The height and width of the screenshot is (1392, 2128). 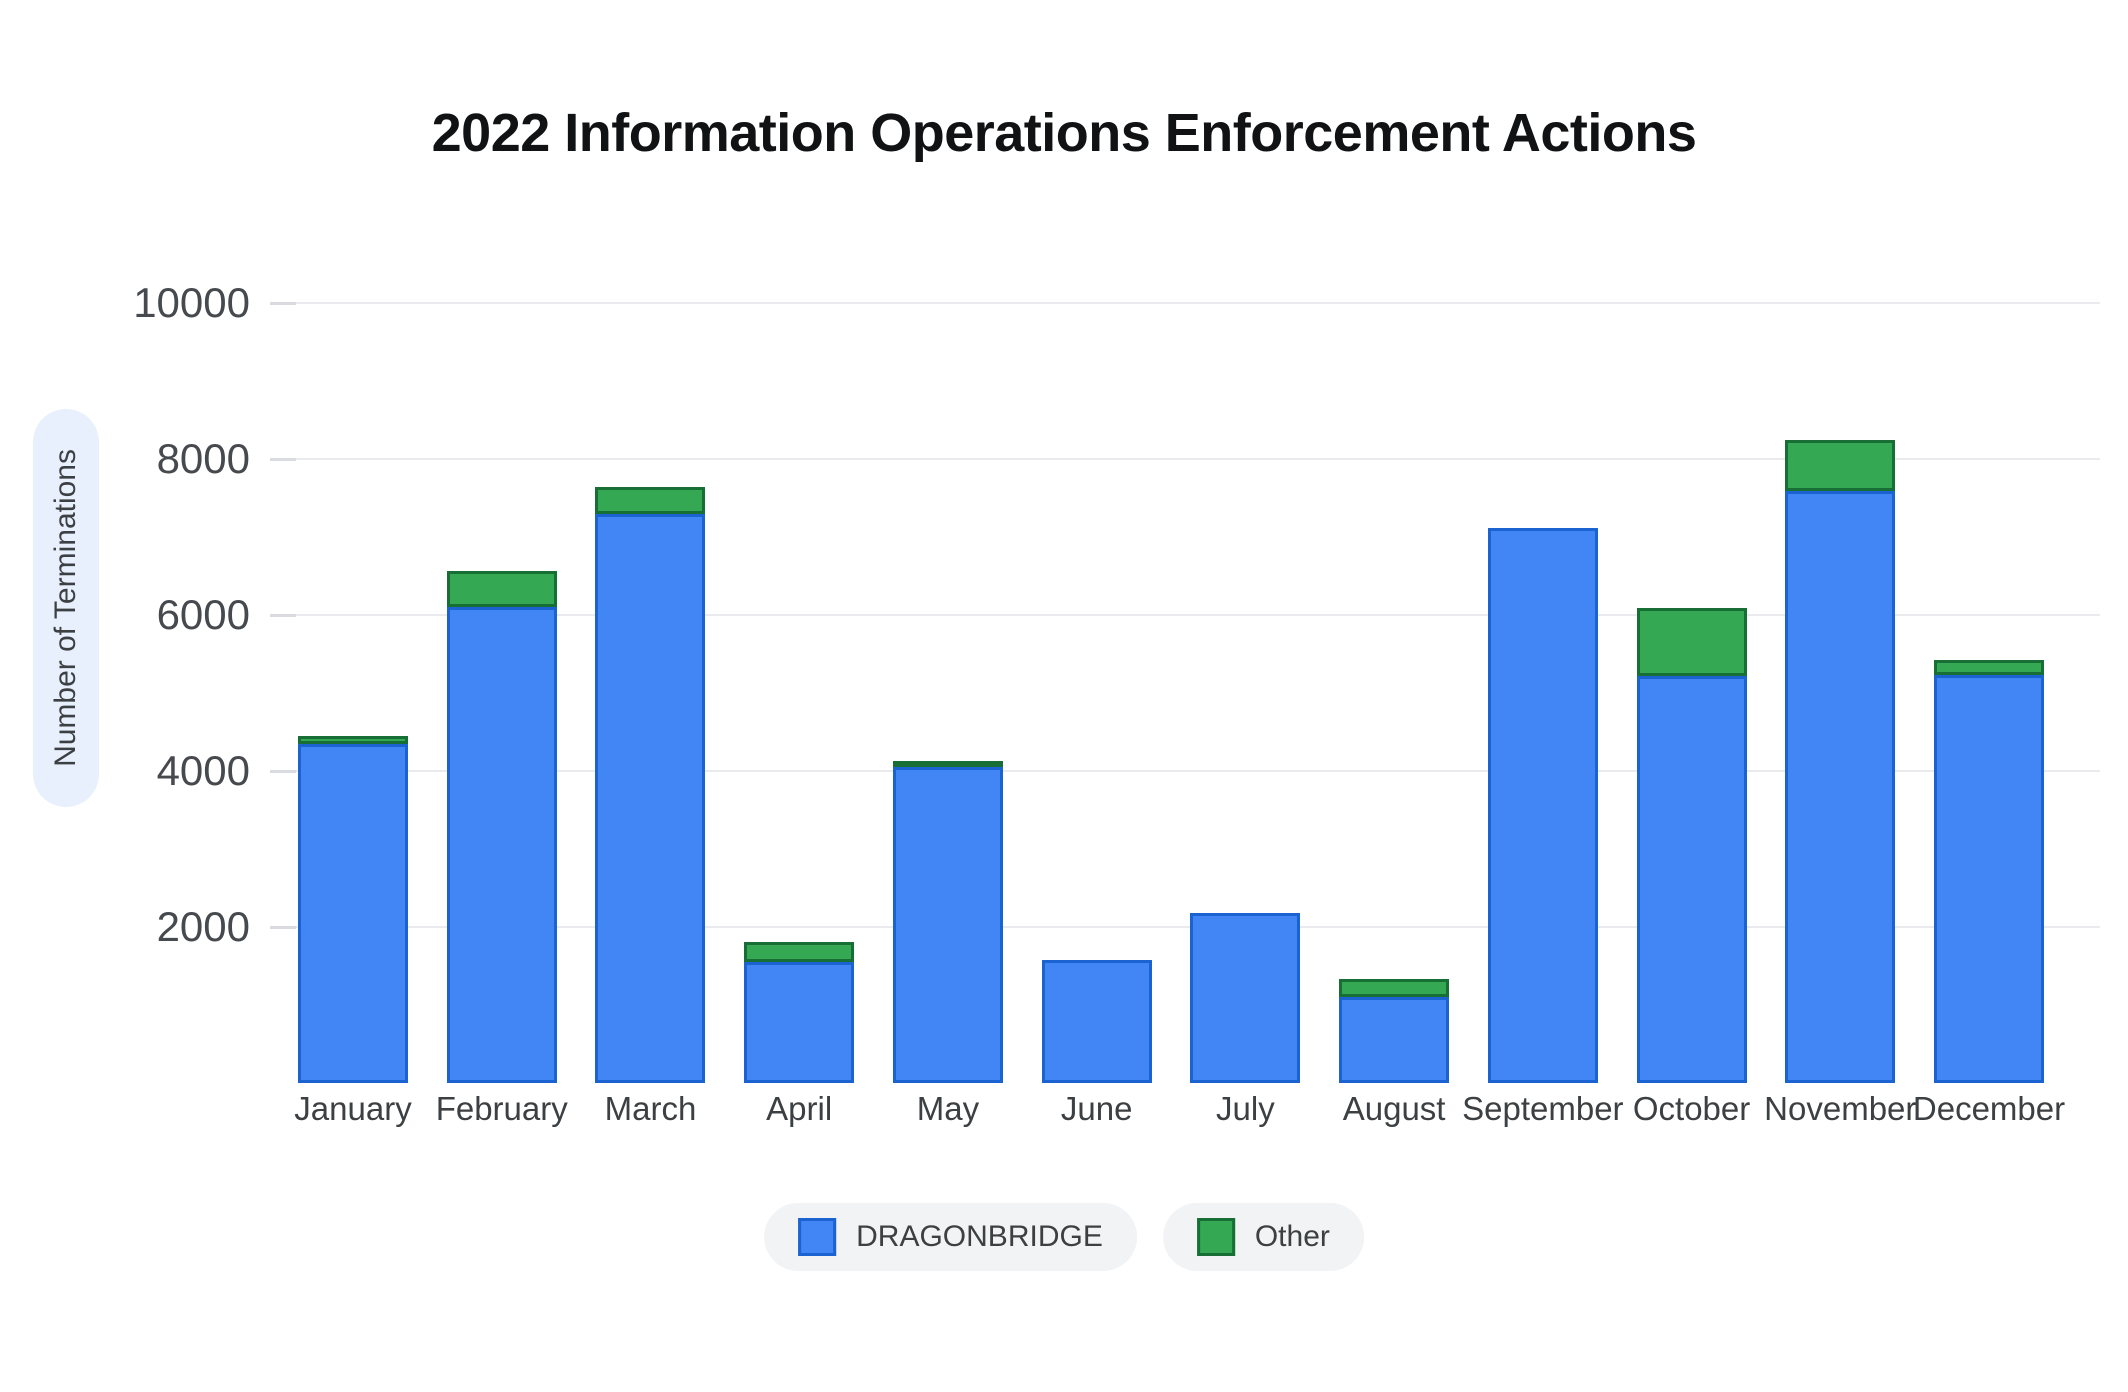 I want to click on bar-segment-dragonbridge-october, so click(x=1691, y=879).